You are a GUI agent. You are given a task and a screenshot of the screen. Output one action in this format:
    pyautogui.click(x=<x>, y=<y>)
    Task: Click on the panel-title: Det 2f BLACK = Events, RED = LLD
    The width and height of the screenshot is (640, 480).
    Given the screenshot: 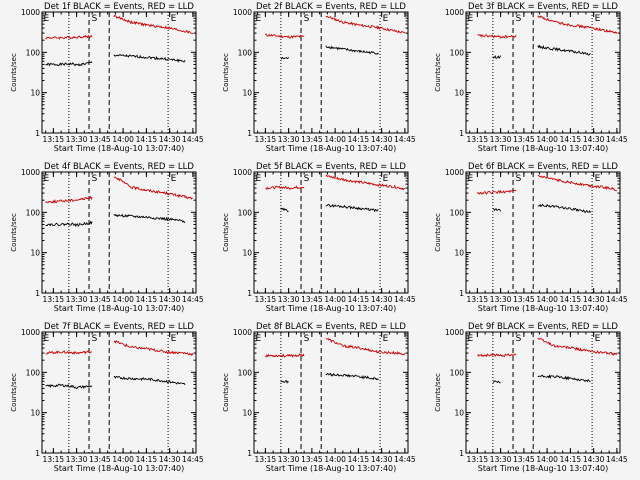 What is the action you would take?
    pyautogui.click(x=331, y=7)
    